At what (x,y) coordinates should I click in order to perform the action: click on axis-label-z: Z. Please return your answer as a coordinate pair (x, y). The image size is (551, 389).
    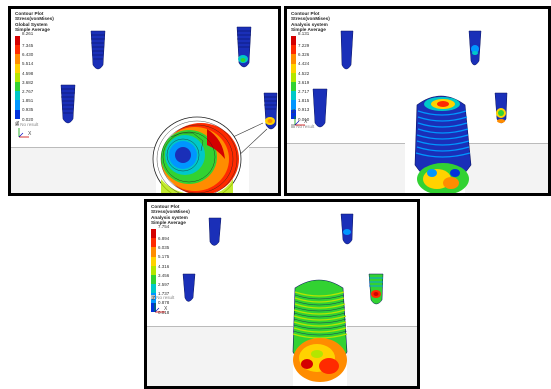
    Looking at the image, I should click on (18, 124).